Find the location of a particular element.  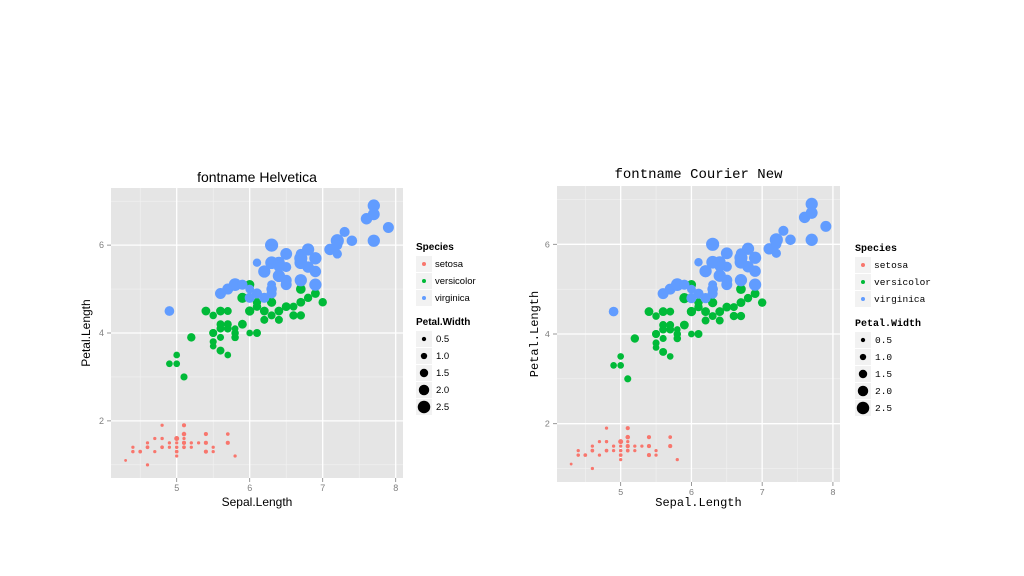

legend-label-size: 2.0 is located at coordinates (883, 391).